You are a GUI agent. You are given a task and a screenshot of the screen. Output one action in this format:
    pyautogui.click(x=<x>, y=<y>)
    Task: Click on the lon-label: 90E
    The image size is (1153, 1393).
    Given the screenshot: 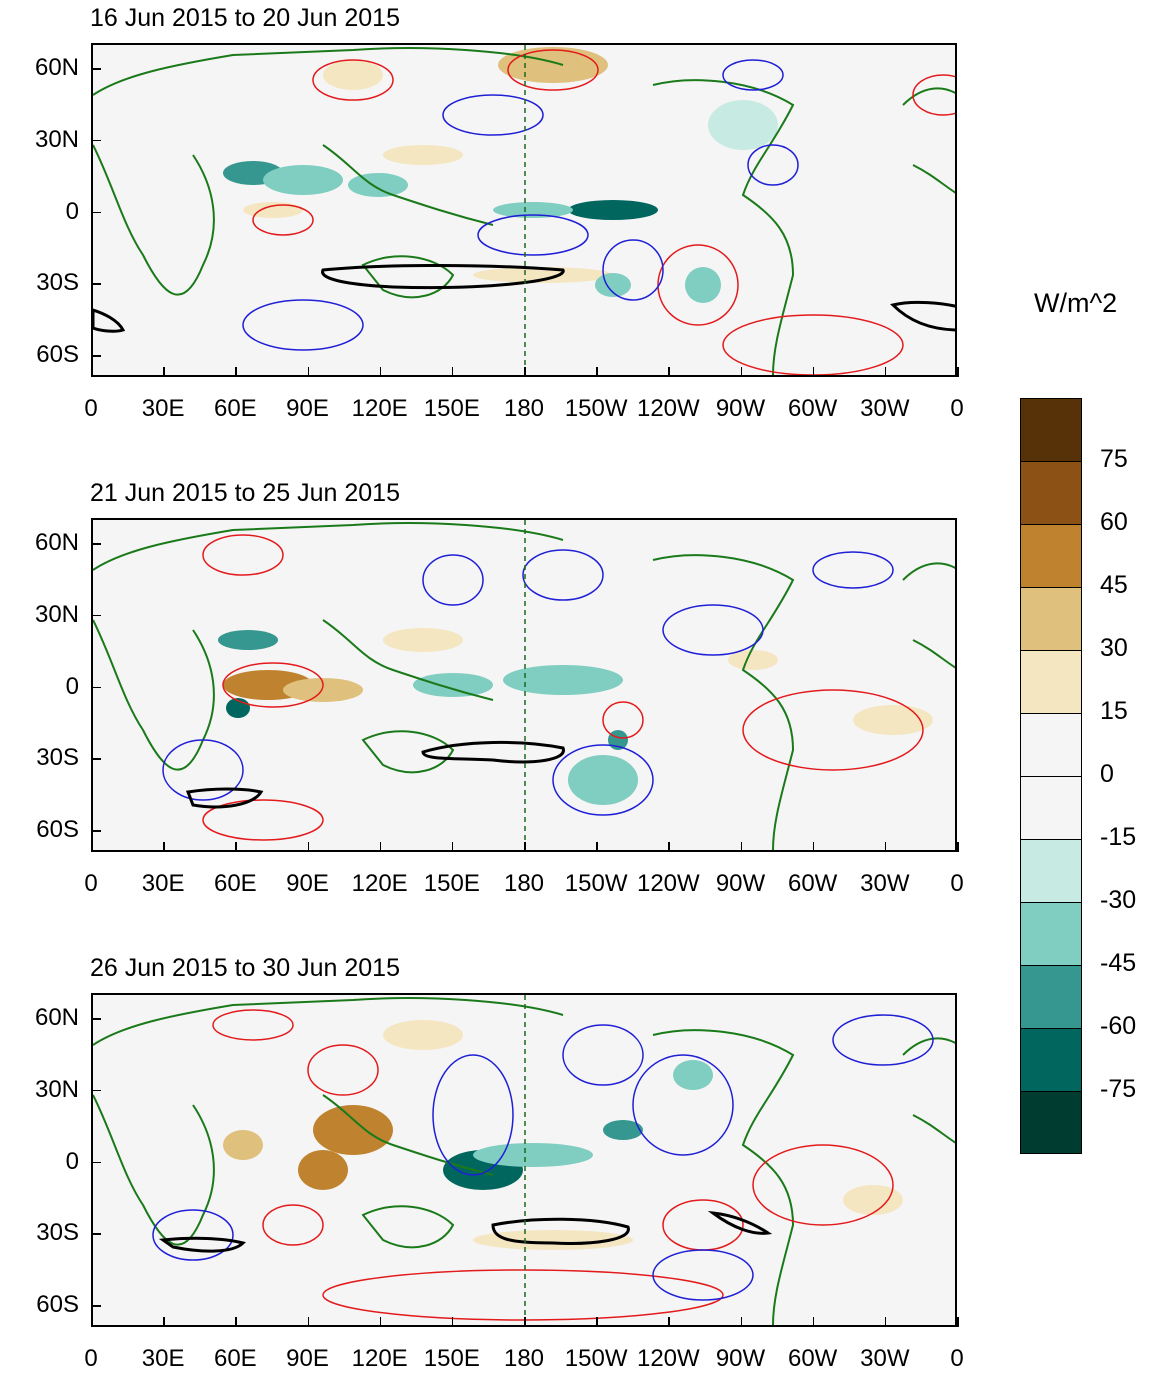 What is the action you would take?
    pyautogui.click(x=307, y=1358)
    